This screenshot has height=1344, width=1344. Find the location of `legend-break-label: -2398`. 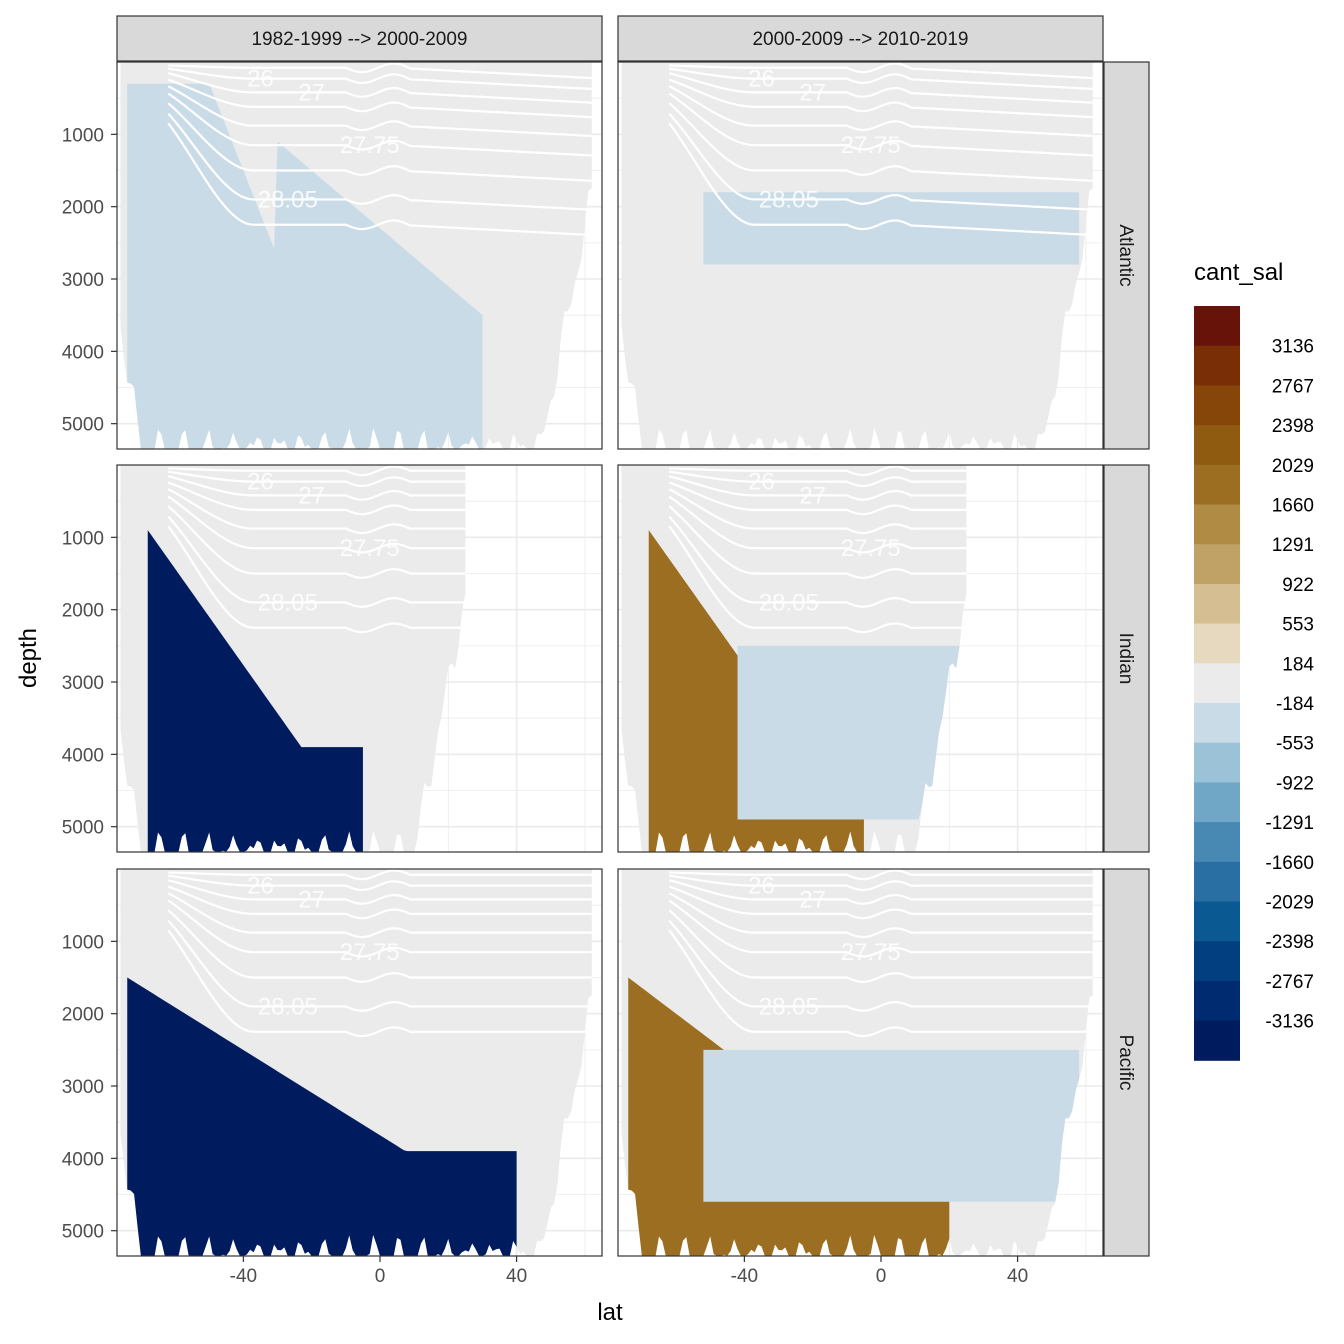

legend-break-label: -2398 is located at coordinates (1289, 942).